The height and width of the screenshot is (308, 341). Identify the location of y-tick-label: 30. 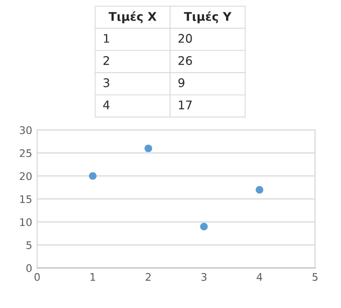
(26, 130).